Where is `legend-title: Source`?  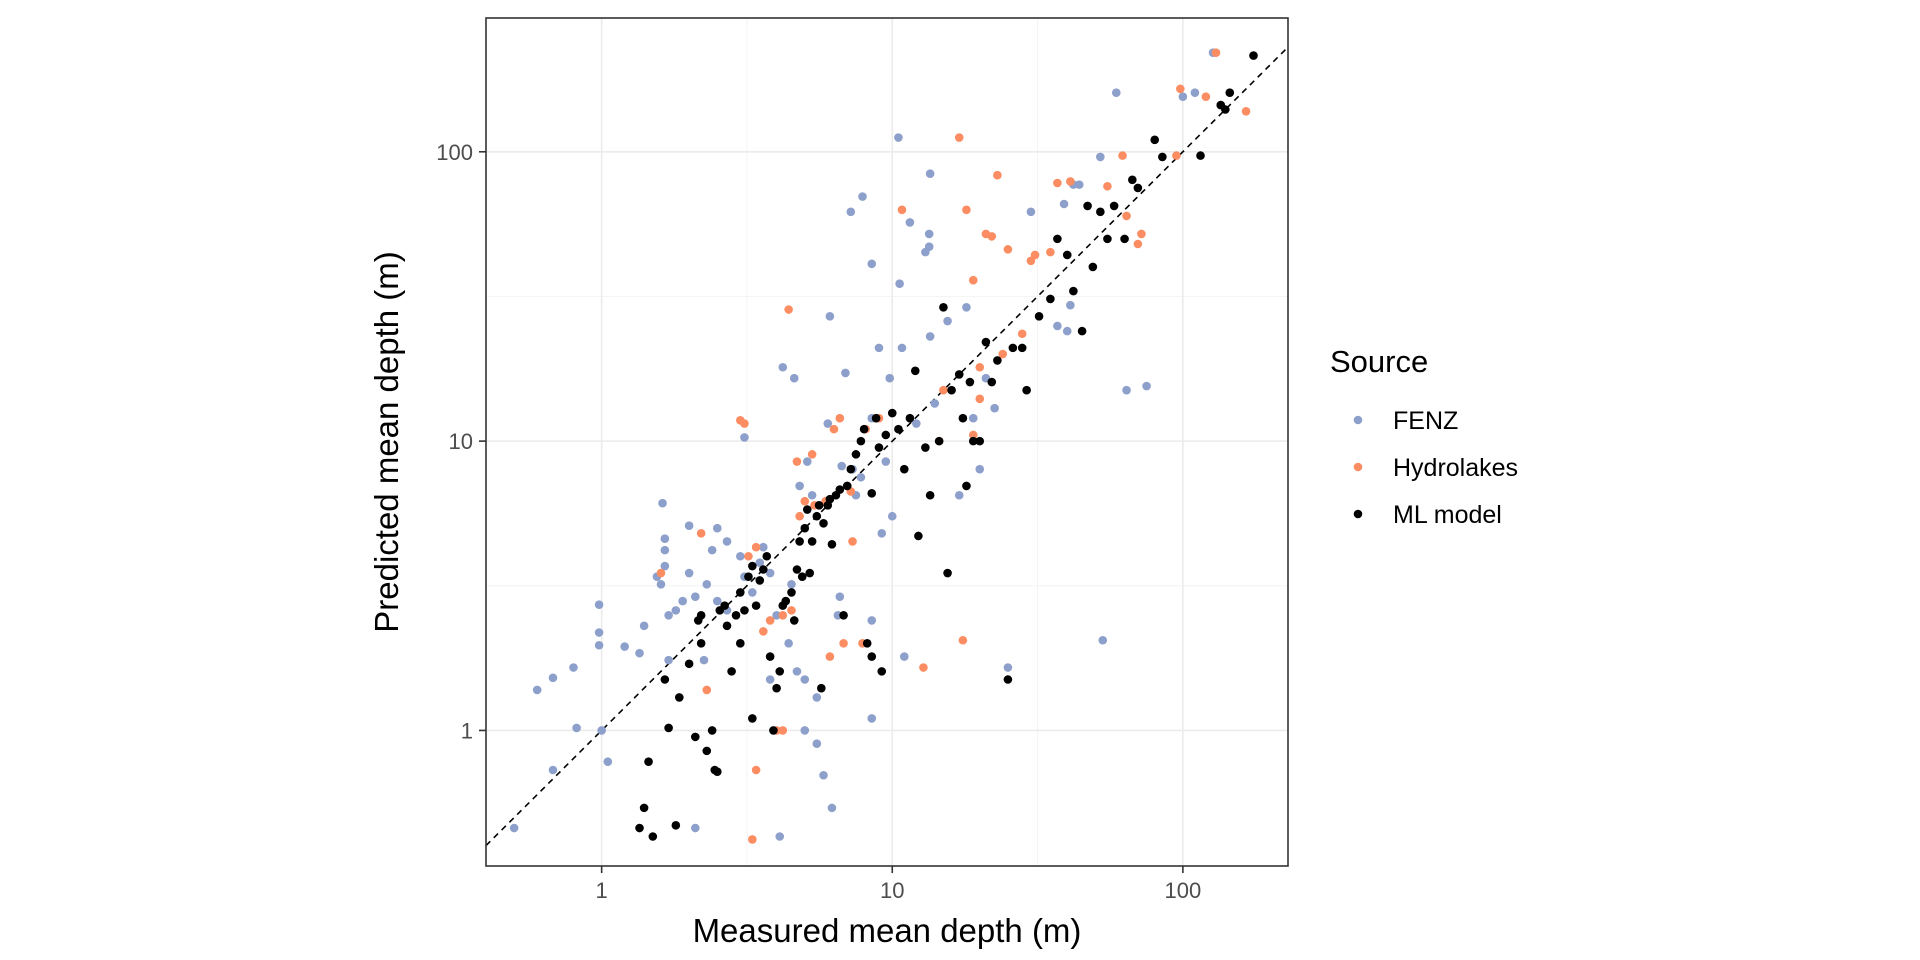 legend-title: Source is located at coordinates (1379, 361).